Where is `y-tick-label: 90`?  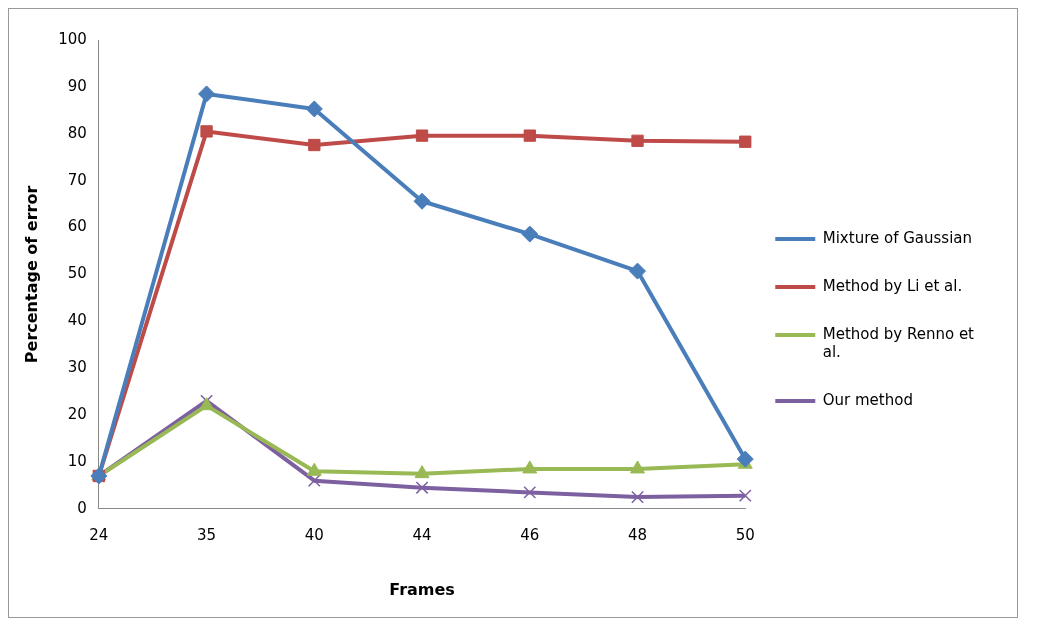 y-tick-label: 90 is located at coordinates (77, 85).